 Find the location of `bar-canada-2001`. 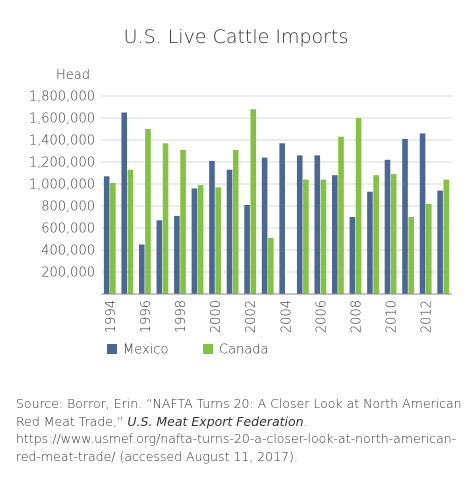

bar-canada-2001 is located at coordinates (235, 221).